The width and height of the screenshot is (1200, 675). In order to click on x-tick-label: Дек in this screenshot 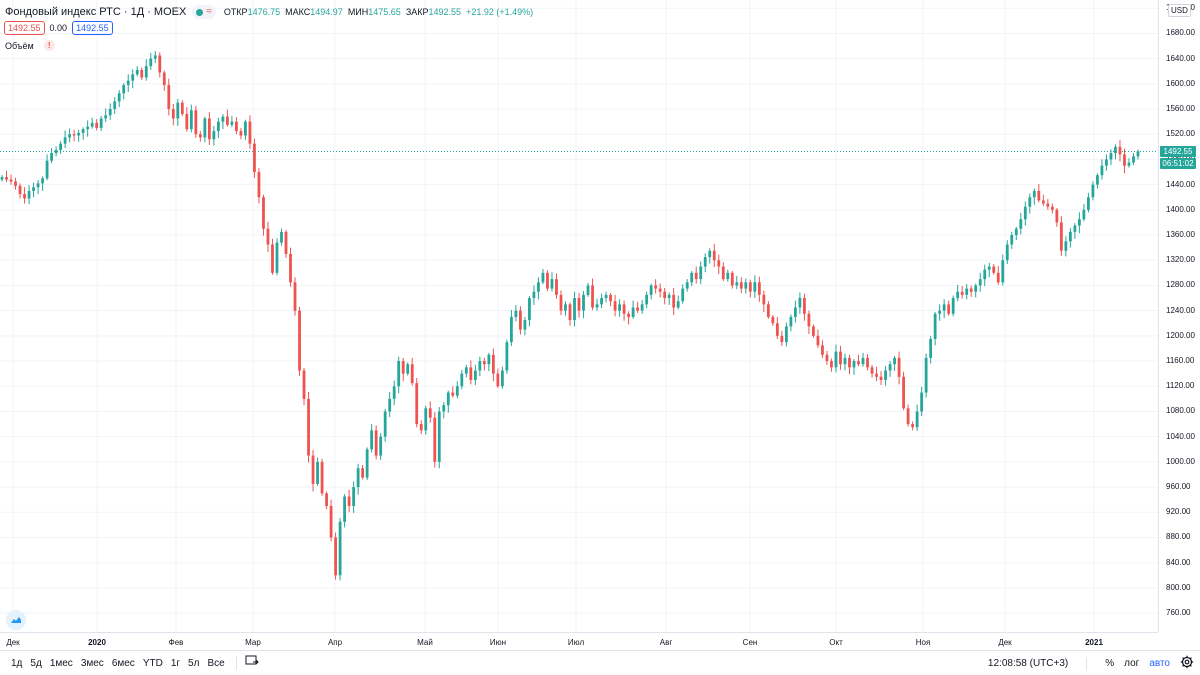, I will do `click(13, 642)`.